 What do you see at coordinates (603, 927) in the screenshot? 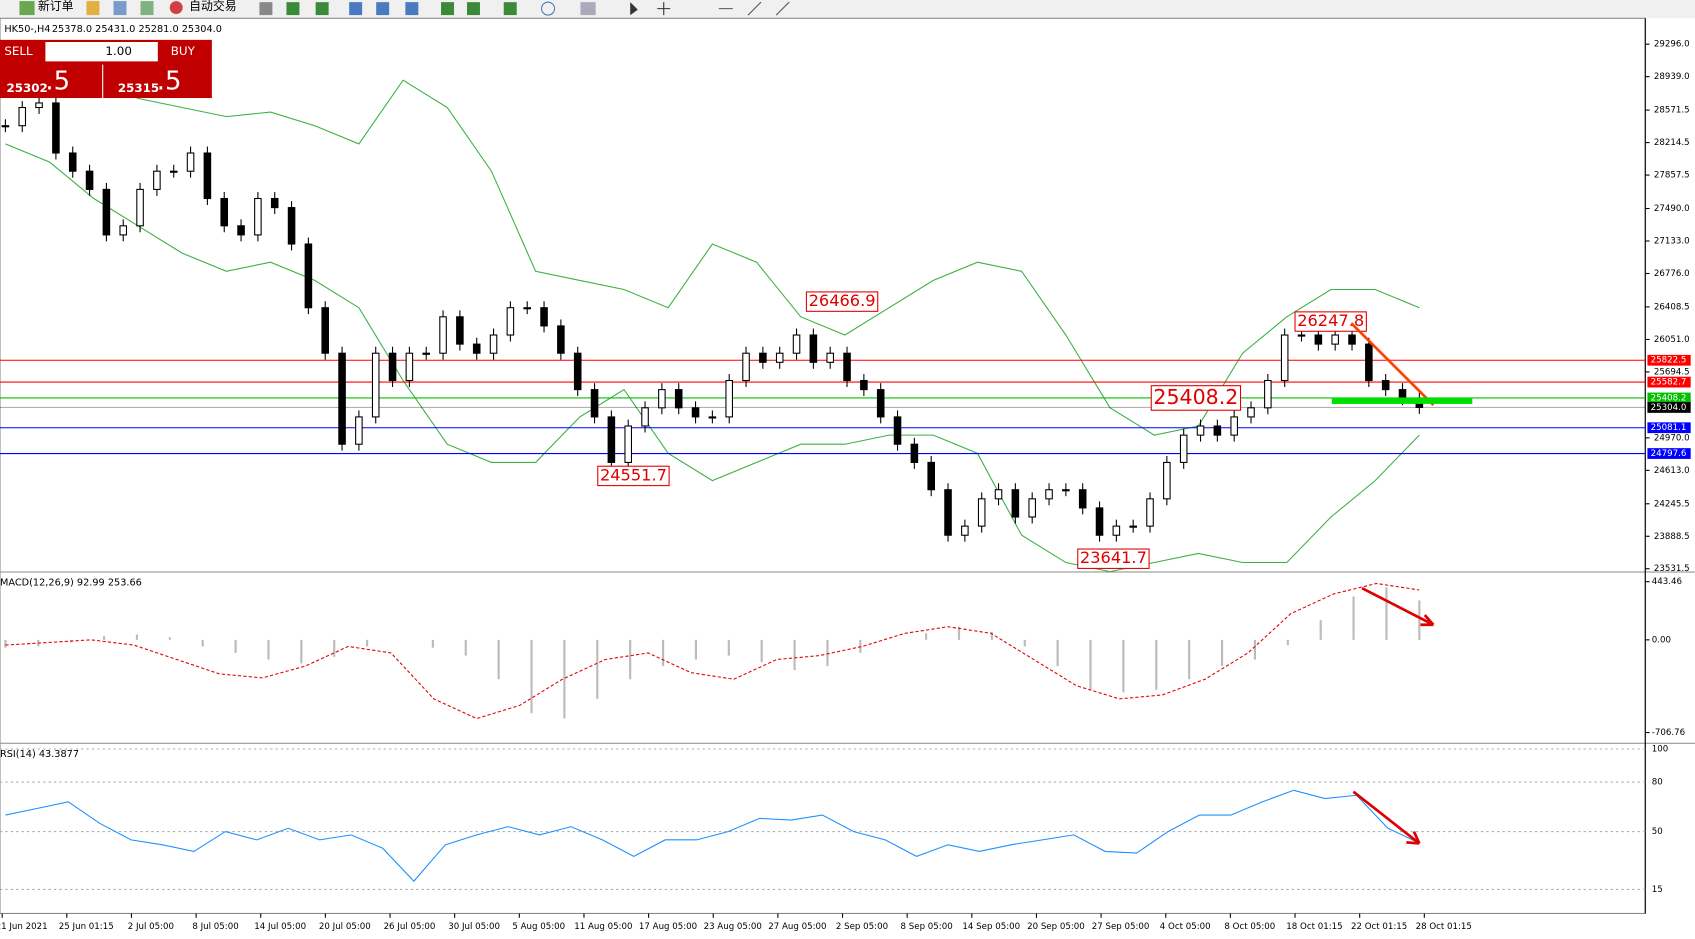
I see `time-label: 11 Aug 05:00` at bounding box center [603, 927].